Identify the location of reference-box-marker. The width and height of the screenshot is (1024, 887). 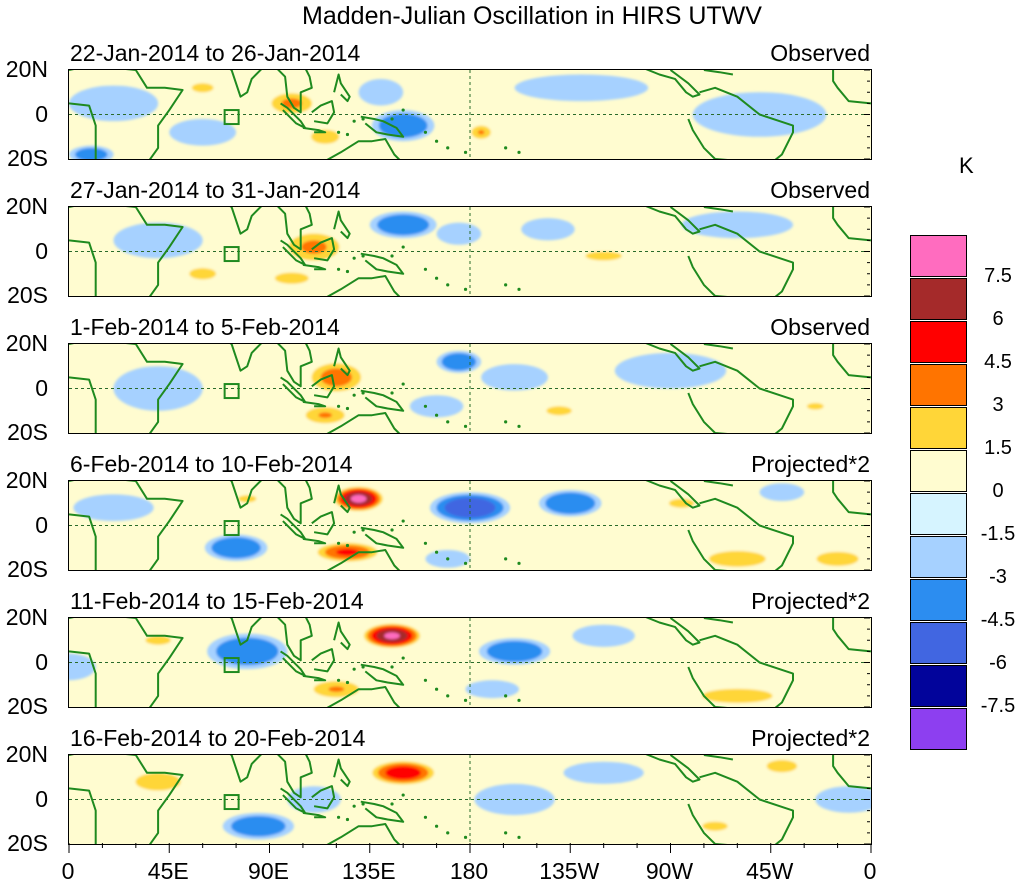
(231, 665).